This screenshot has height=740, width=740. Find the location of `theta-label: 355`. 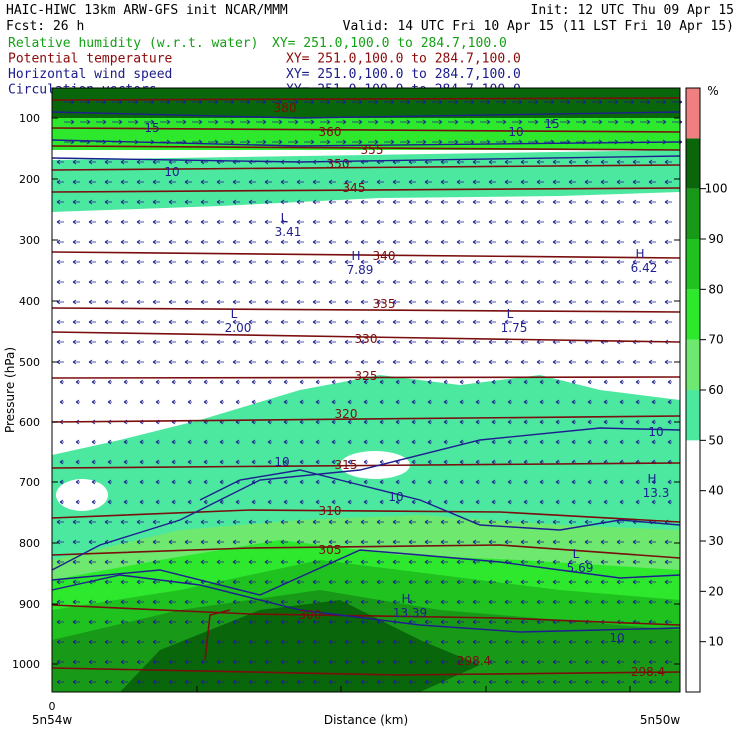

theta-label: 355 is located at coordinates (372, 150).